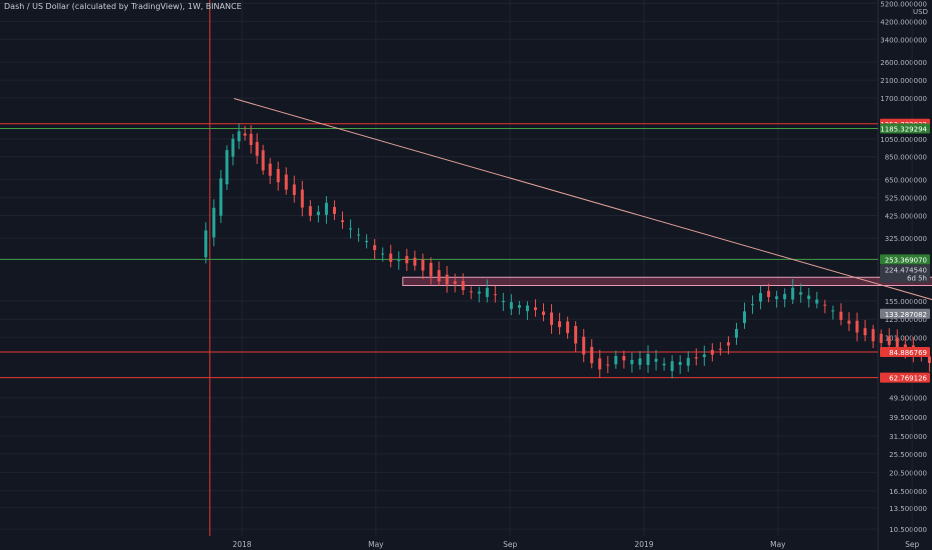  What do you see at coordinates (906, 199) in the screenshot?
I see `y-tick-label: 525.000000` at bounding box center [906, 199].